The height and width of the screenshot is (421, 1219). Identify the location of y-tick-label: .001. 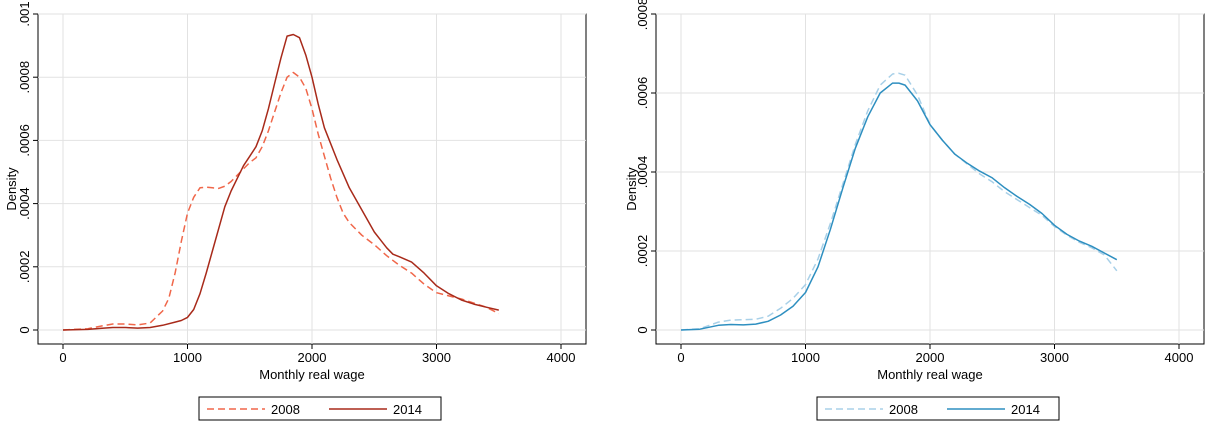
(24, 13).